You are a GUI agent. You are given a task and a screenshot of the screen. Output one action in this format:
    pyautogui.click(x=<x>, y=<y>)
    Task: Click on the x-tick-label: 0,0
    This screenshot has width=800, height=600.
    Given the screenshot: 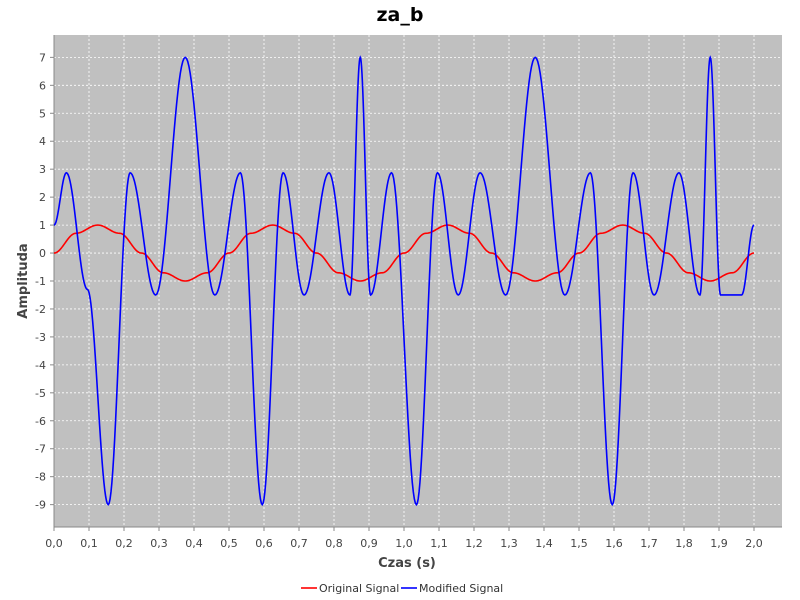 What is the action you would take?
    pyautogui.click(x=54, y=543)
    